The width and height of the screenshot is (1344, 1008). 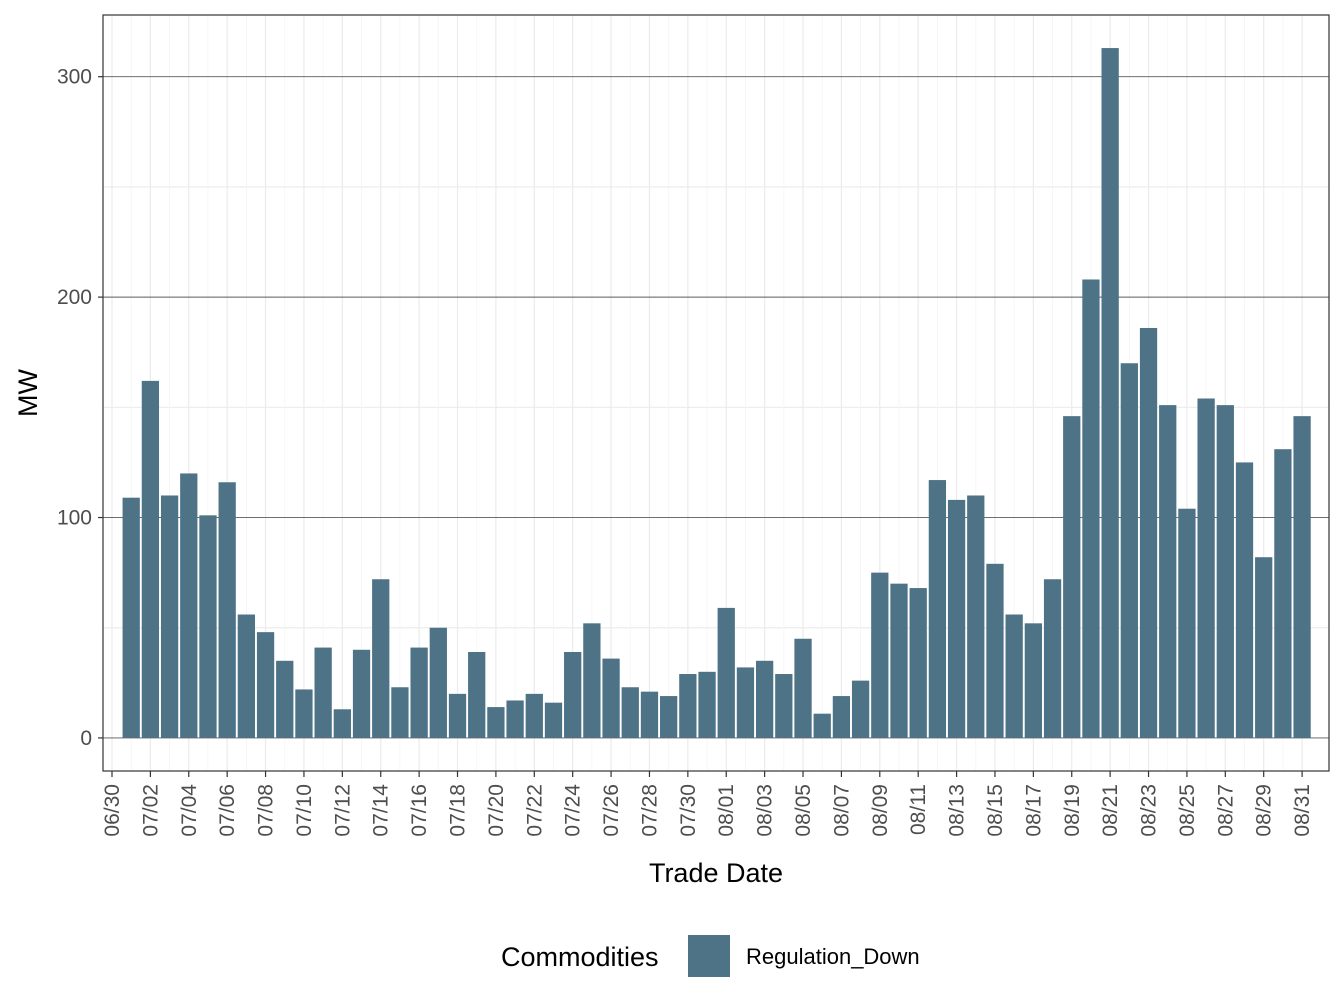 I want to click on x-tick-label: 07/14, so click(x=381, y=810).